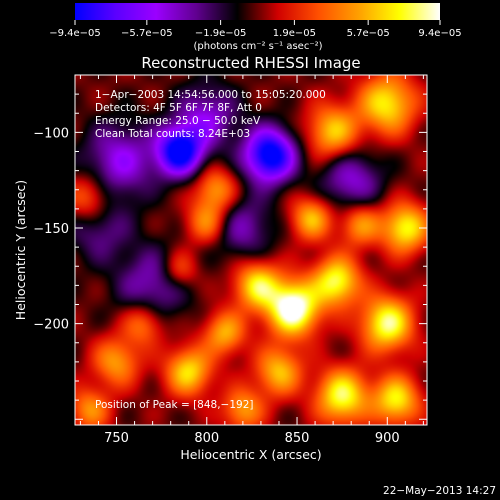 The image size is (500, 500). What do you see at coordinates (439, 491) in the screenshot?
I see `footer-date: 22−May−2013 14:27` at bounding box center [439, 491].